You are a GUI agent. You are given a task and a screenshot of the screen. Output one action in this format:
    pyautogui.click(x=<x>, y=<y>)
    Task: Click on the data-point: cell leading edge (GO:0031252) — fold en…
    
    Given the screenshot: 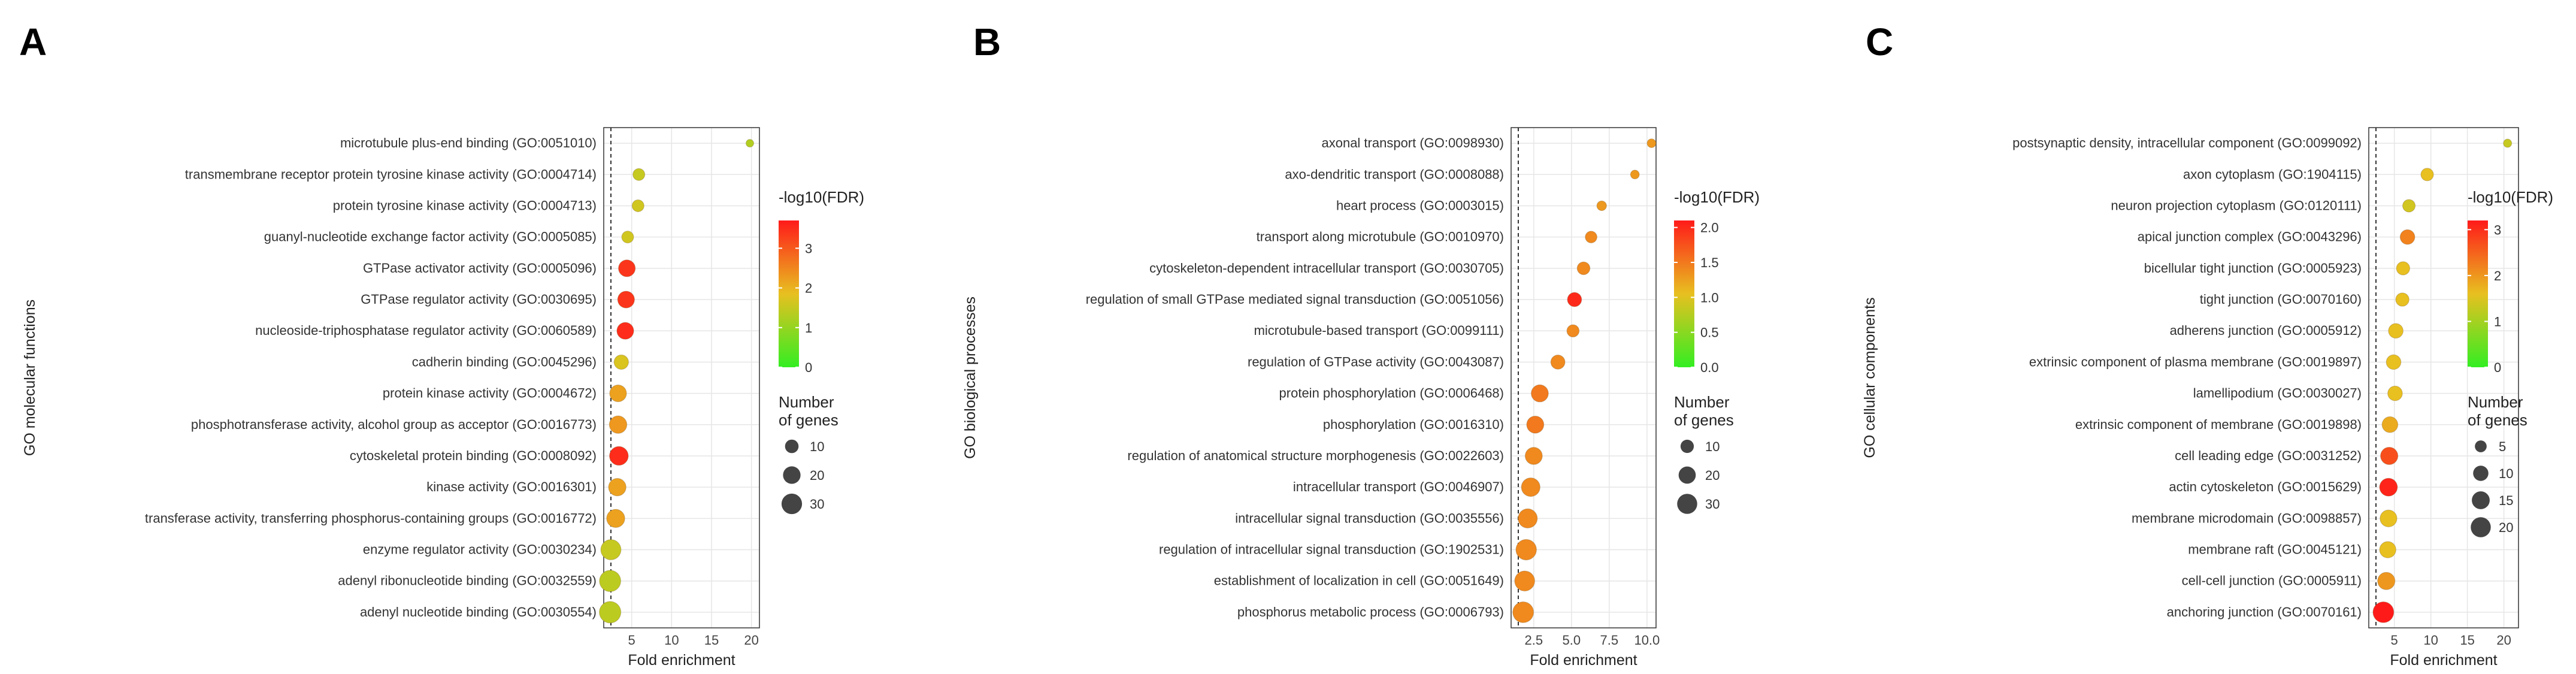 What is the action you would take?
    pyautogui.click(x=2389, y=455)
    